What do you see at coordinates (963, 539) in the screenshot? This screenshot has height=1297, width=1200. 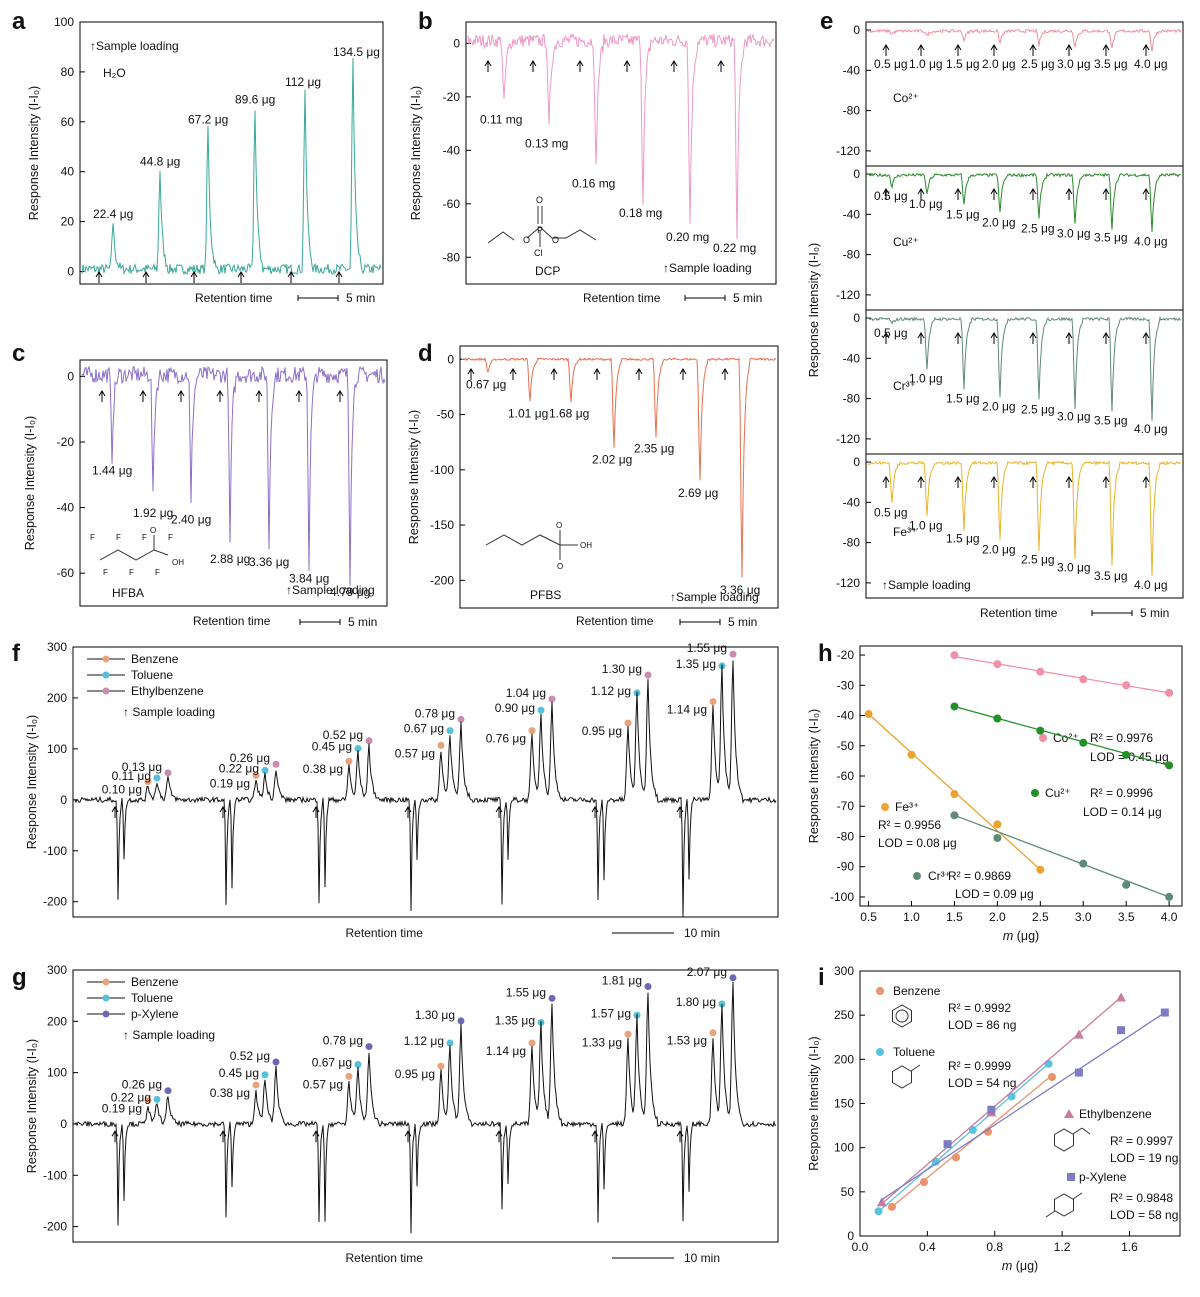 I see `e-peak-label: 1.5 μg` at bounding box center [963, 539].